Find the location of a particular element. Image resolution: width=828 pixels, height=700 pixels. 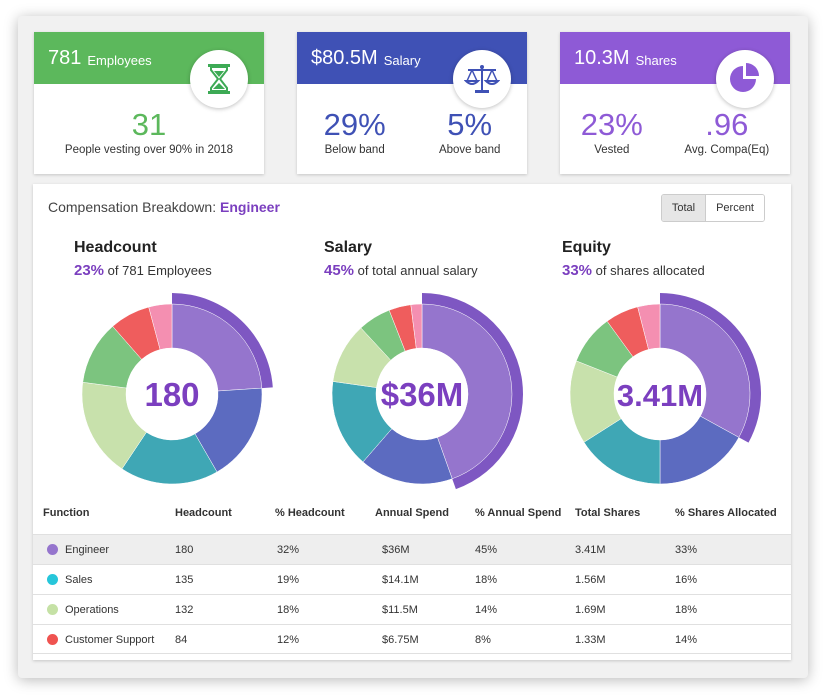

salary-metrics: 29% Below band 5% Above band is located at coordinates (412, 132).